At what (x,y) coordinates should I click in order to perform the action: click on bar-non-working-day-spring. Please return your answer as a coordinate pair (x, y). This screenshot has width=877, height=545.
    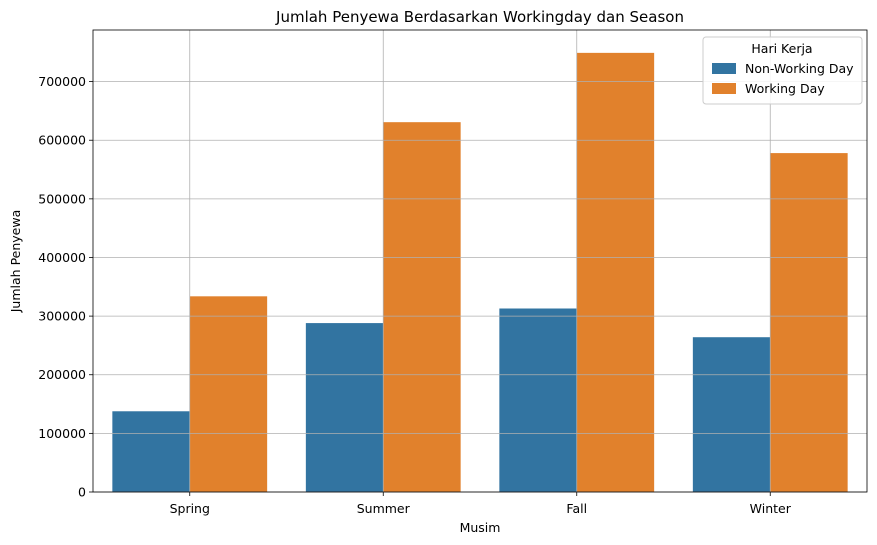
    Looking at the image, I should click on (151, 451).